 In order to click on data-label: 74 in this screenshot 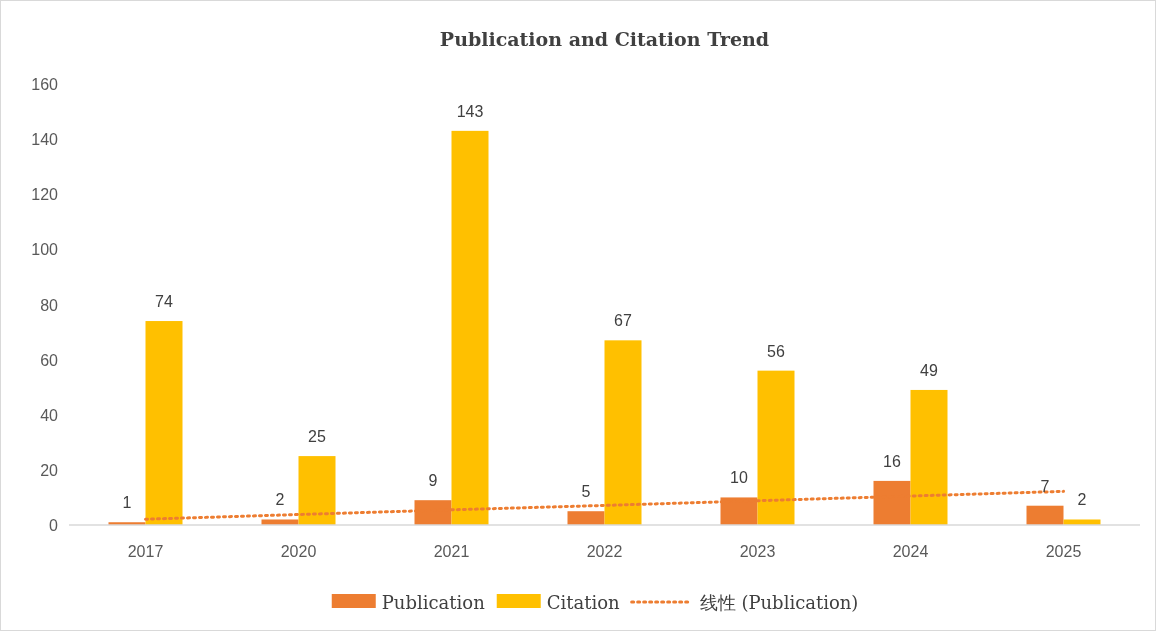, I will do `click(164, 302)`.